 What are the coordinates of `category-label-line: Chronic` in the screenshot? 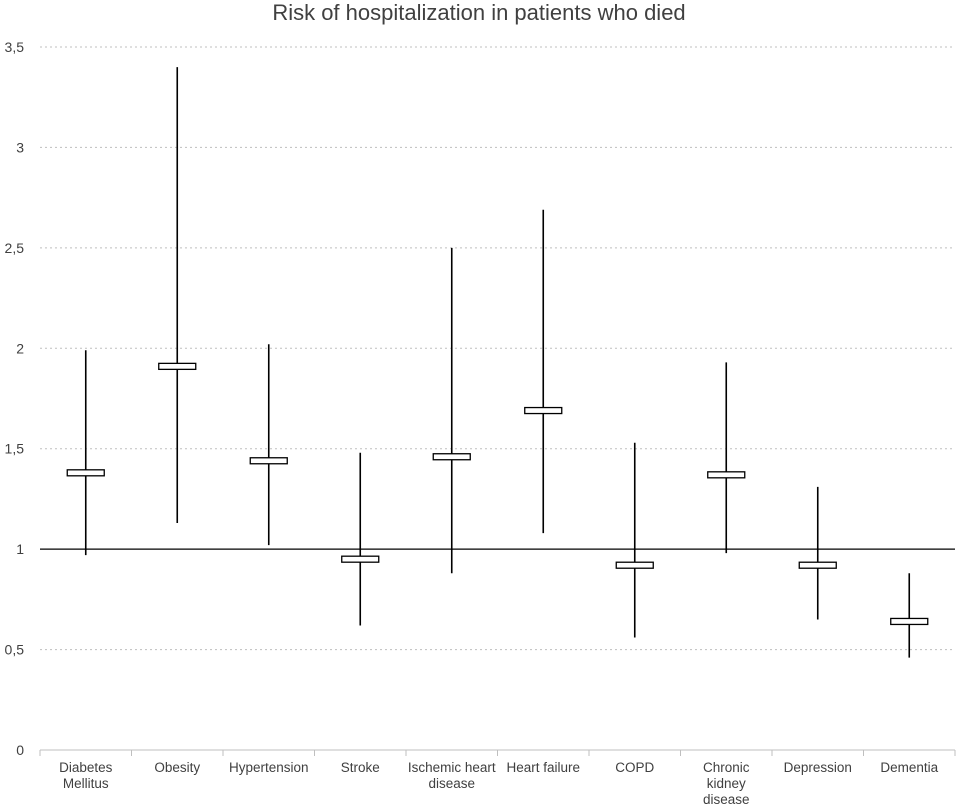 It's located at (726, 767).